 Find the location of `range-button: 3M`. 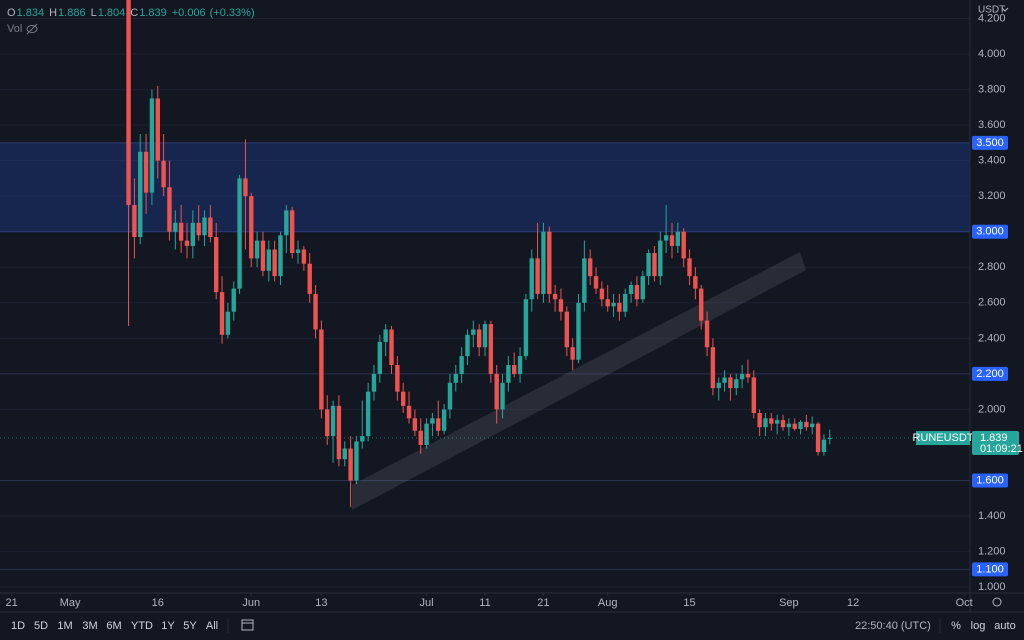

range-button: 3M is located at coordinates (89, 626).